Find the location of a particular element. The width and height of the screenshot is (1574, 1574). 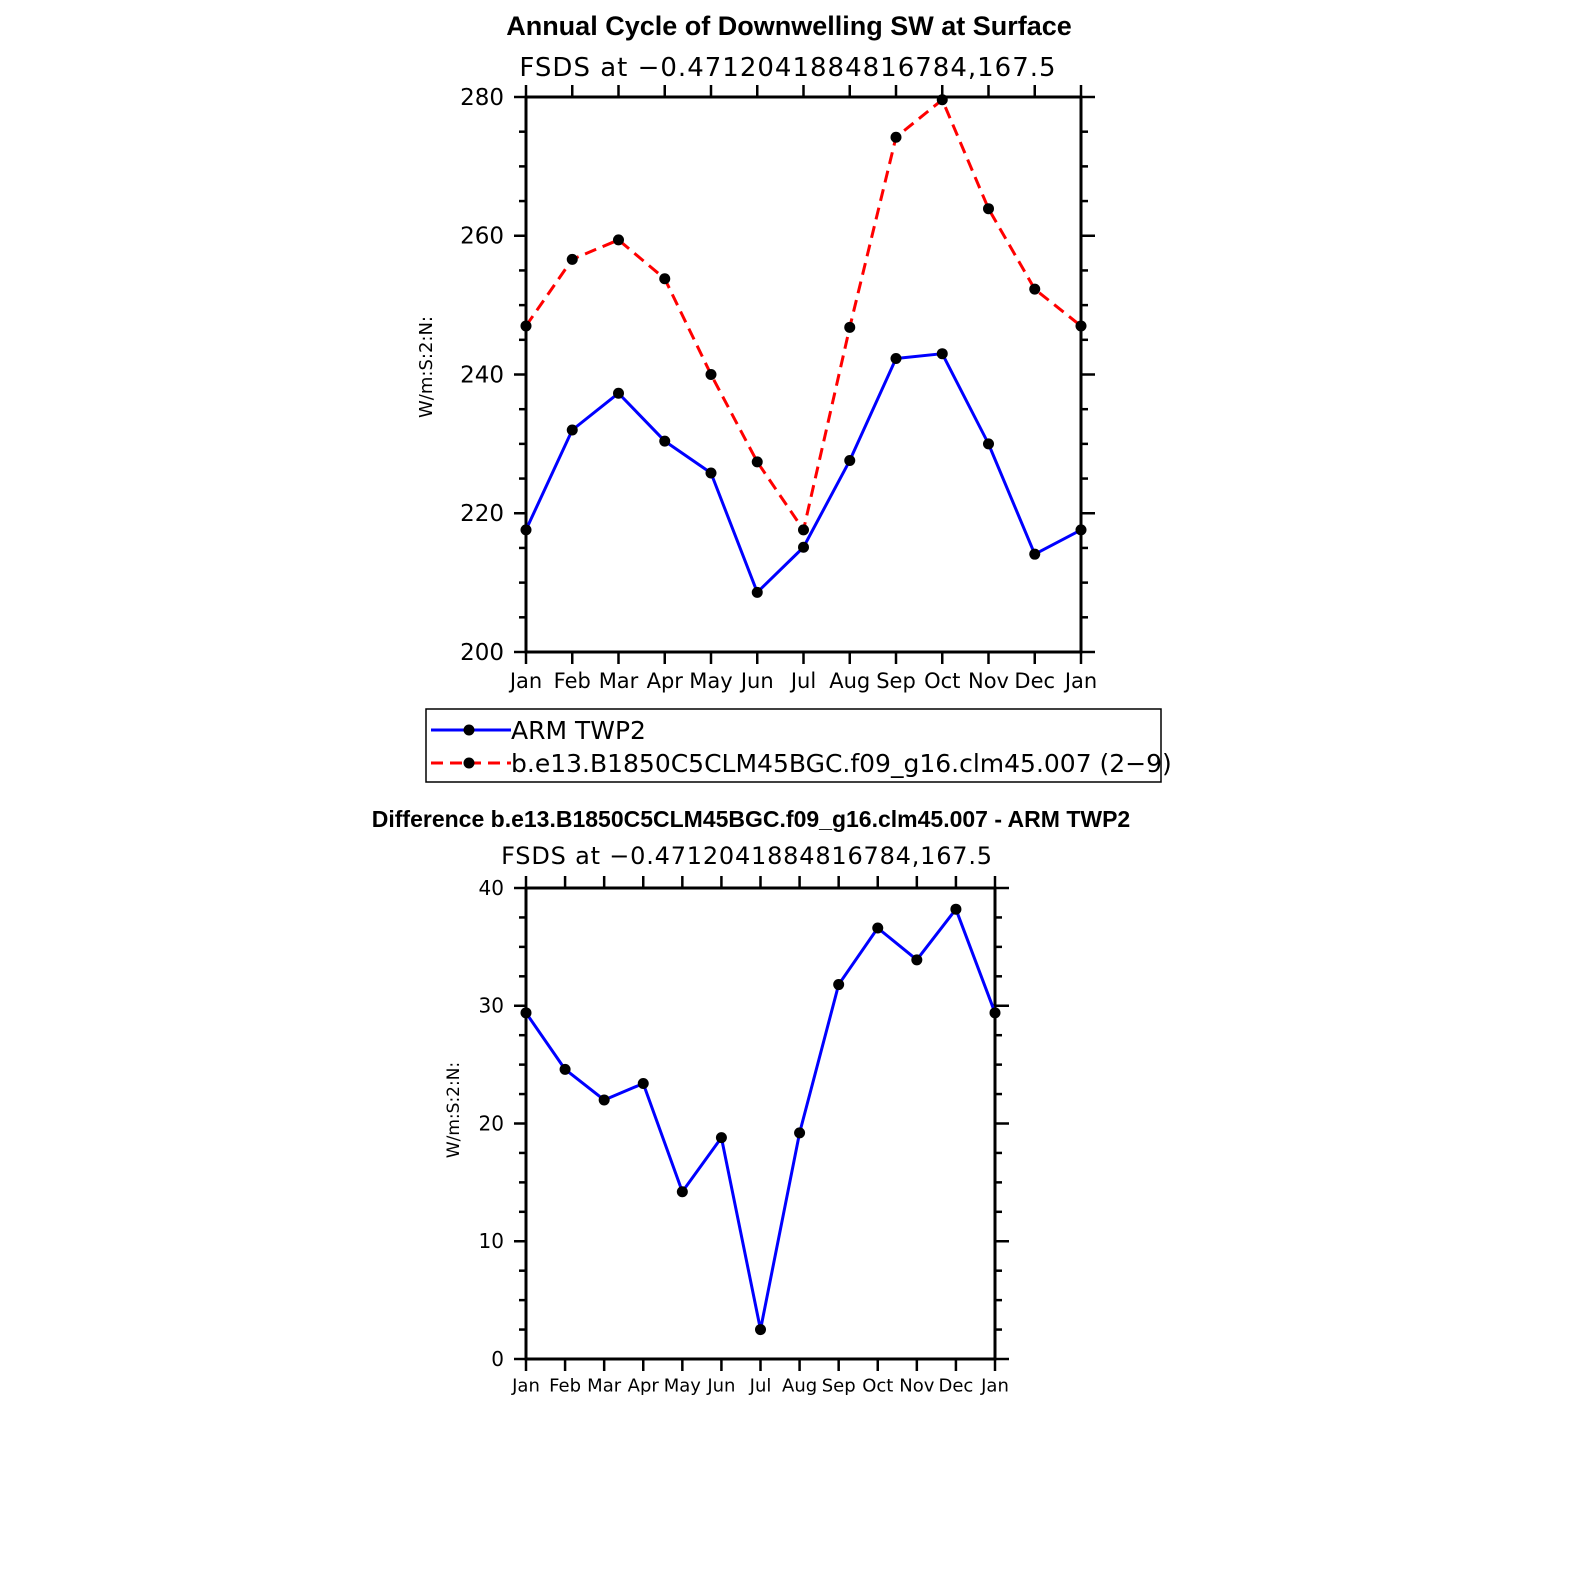

y-tick-label: 10 is located at coordinates (491, 1241).